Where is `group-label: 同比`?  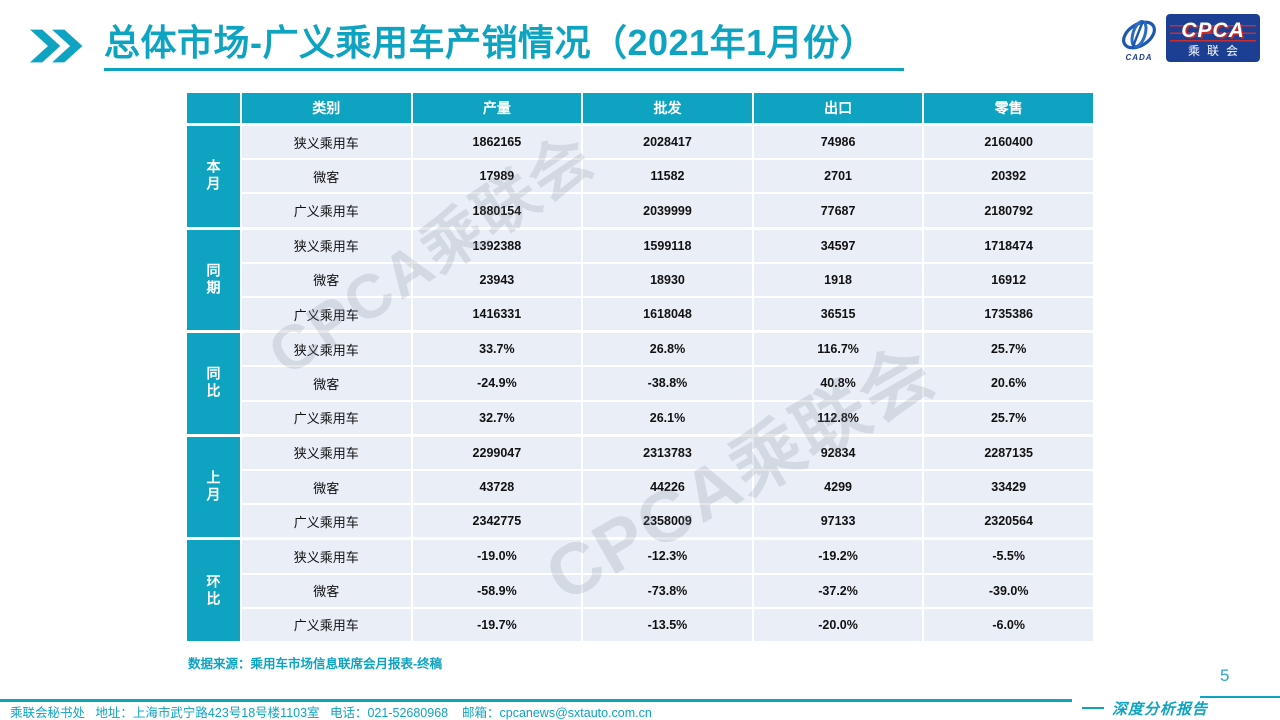
group-label: 同比 is located at coordinates (213, 383).